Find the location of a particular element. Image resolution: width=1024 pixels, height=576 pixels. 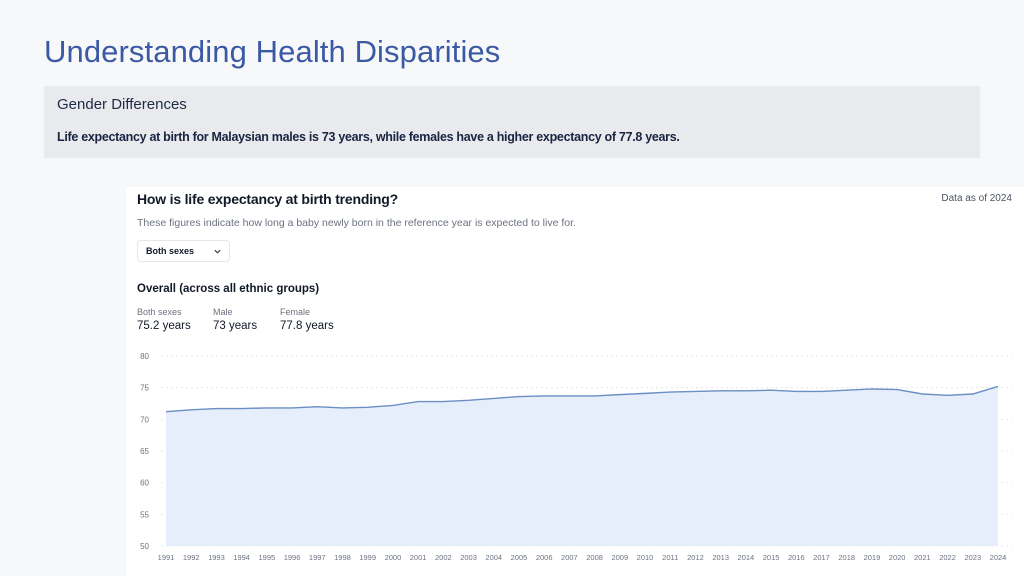

x-tick-label: 2010 is located at coordinates (645, 557).